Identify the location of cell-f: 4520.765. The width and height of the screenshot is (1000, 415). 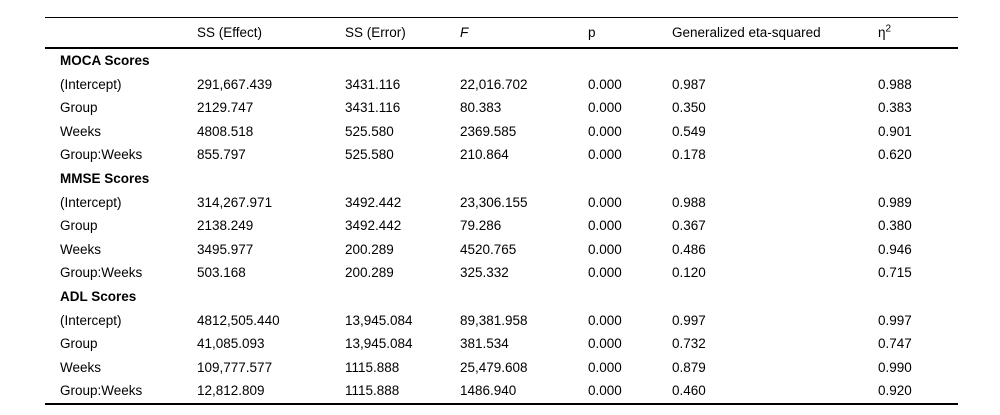
(488, 249).